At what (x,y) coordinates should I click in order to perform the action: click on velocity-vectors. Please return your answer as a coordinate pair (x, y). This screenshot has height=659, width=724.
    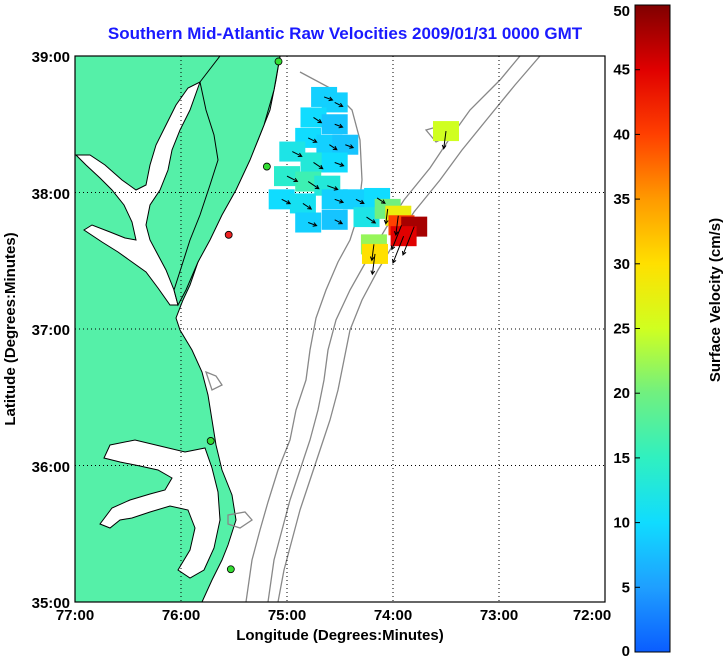
    Looking at the image, I should click on (364, 186).